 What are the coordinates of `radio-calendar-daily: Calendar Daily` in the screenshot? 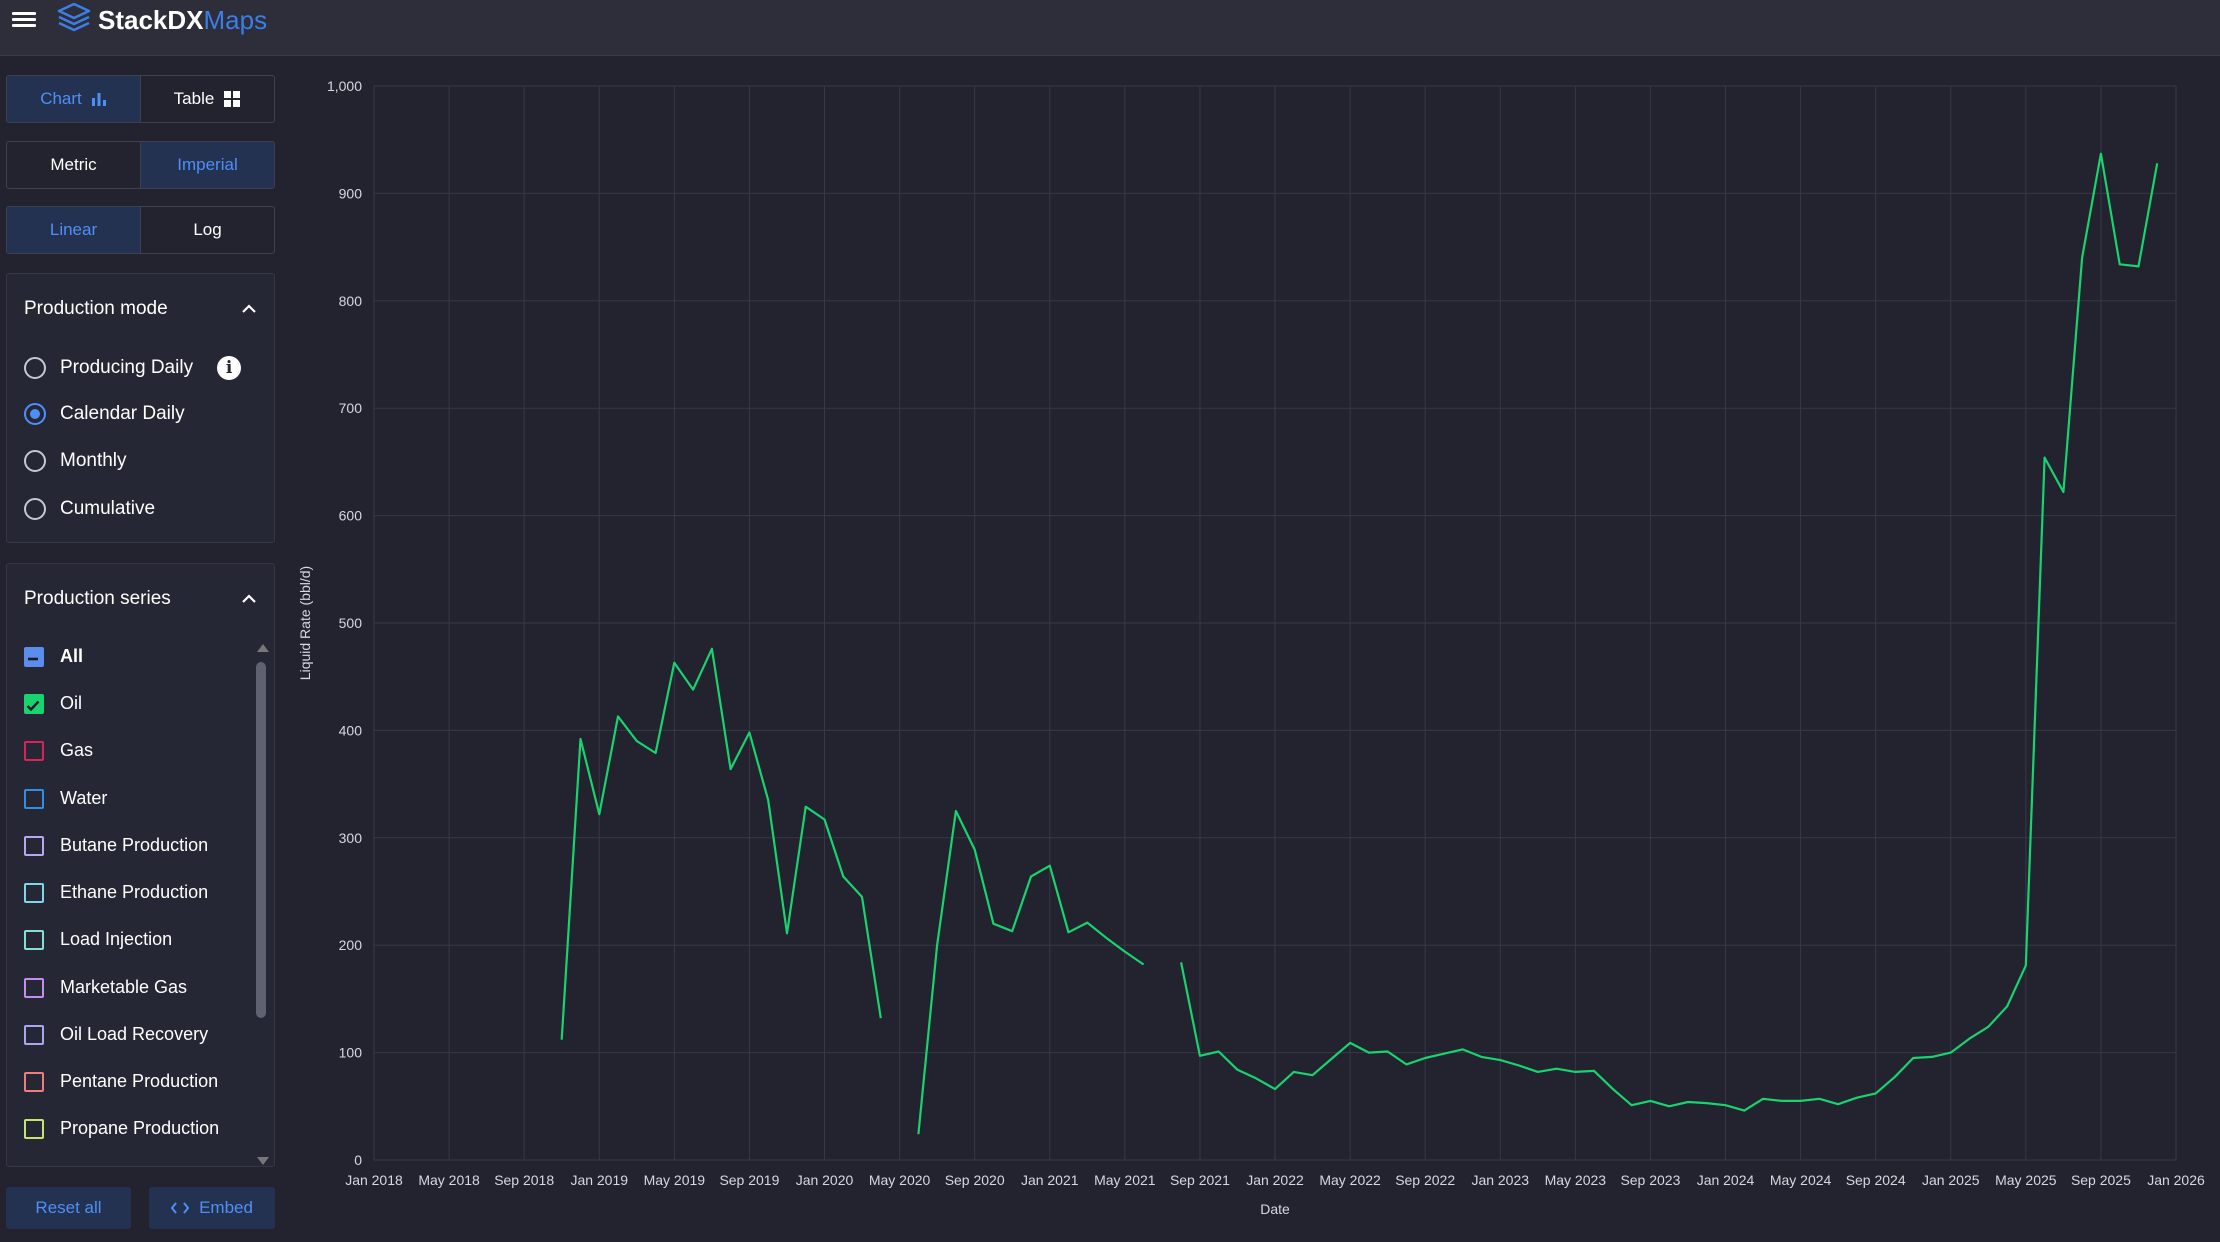 It's located at (104, 414).